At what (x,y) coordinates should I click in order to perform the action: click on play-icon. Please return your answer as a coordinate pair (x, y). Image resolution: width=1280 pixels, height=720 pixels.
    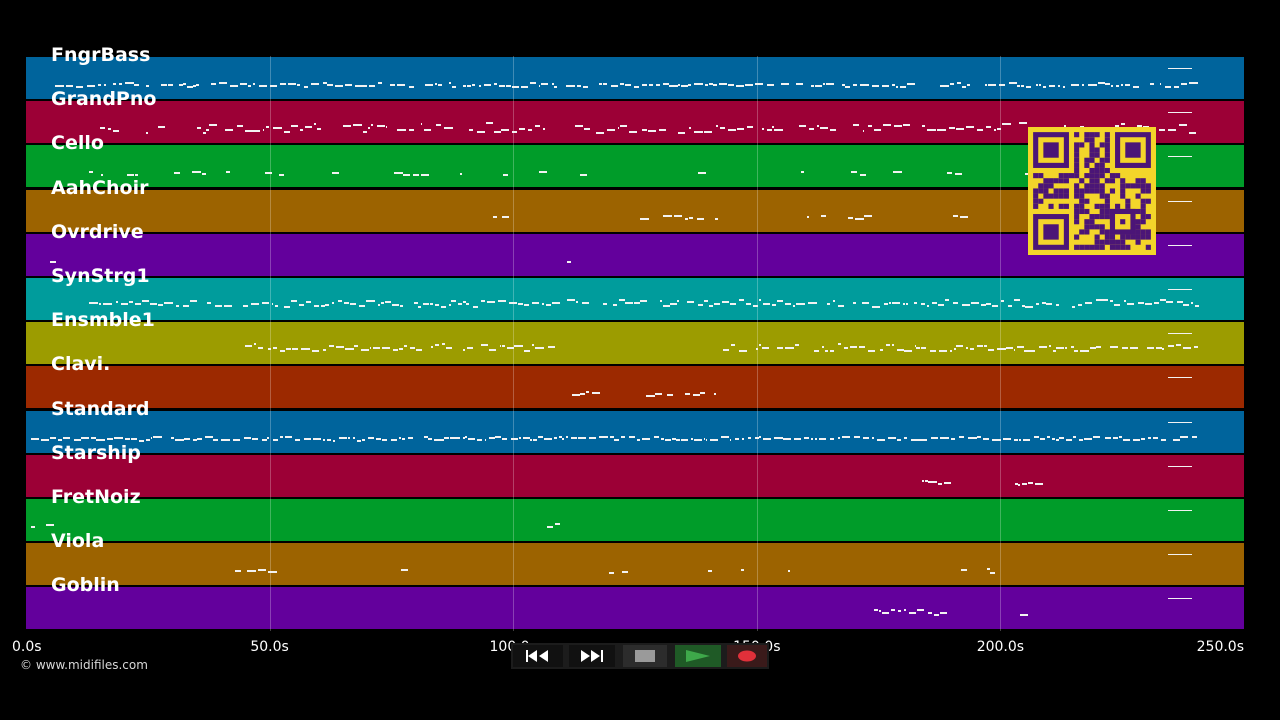
    Looking at the image, I should click on (698, 656).